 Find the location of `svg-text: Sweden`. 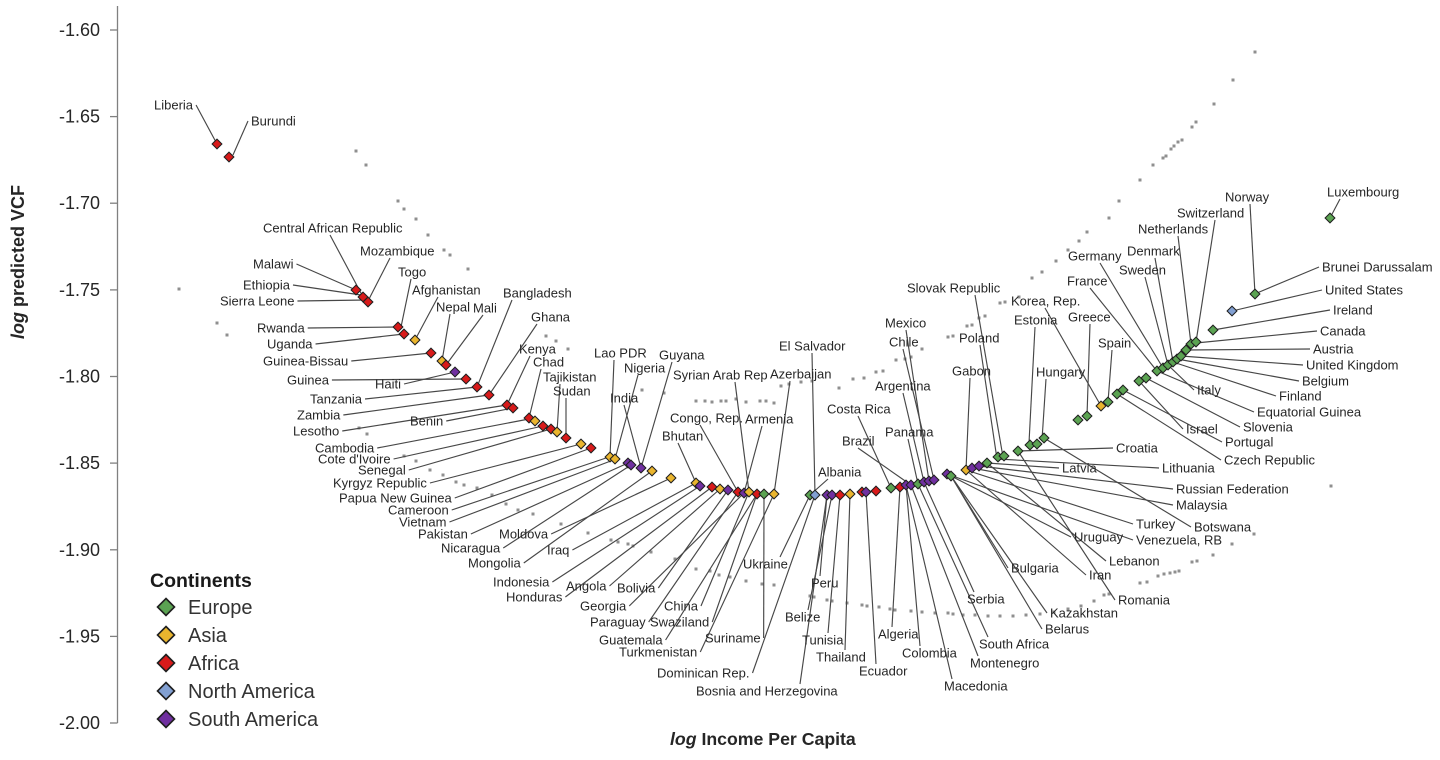

svg-text: Sweden is located at coordinates (1142, 270).